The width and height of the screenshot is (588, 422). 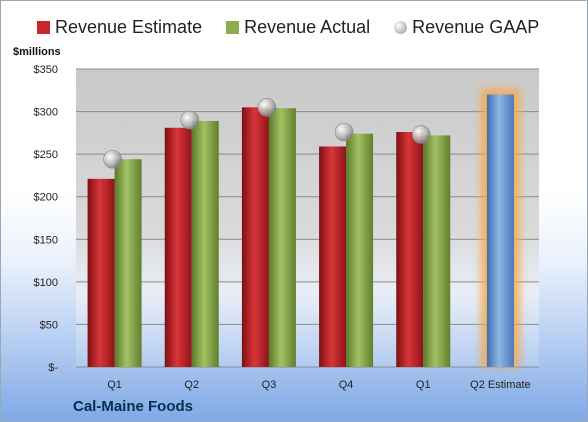 I want to click on gaap-markers, so click(x=267, y=133).